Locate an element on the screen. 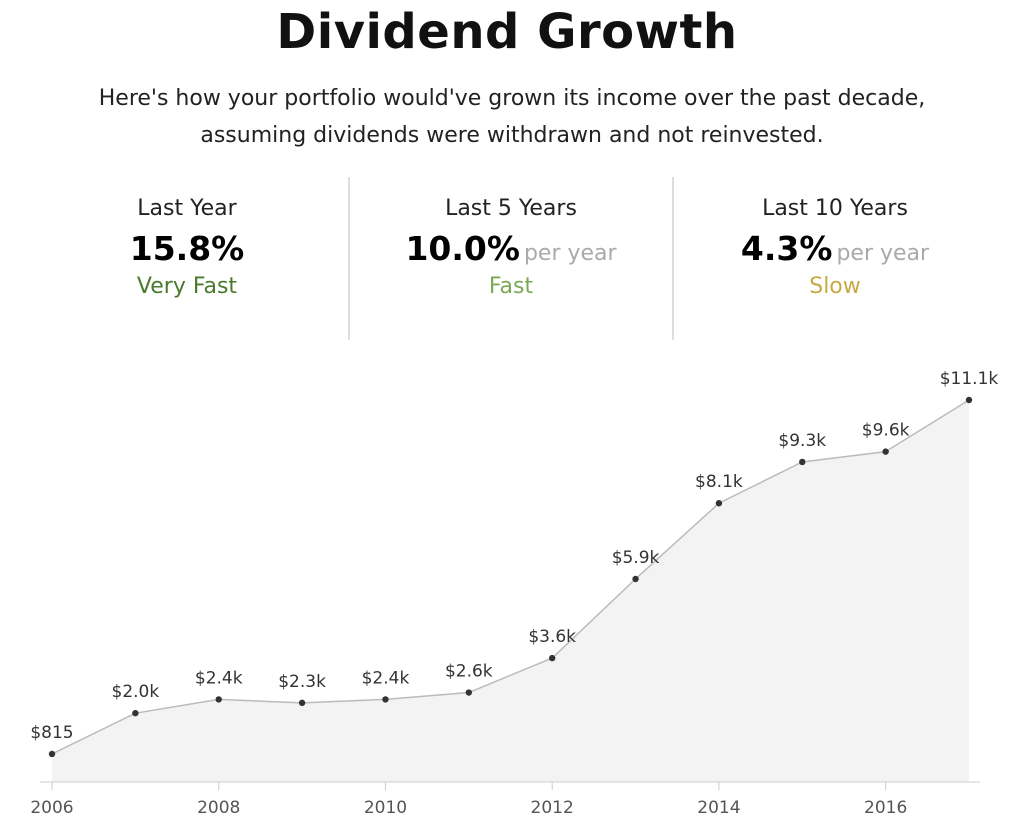 The width and height of the screenshot is (1014, 822). stat-last-5-years: Last 5 Years 10.0% per year Fast is located at coordinates (510, 258).